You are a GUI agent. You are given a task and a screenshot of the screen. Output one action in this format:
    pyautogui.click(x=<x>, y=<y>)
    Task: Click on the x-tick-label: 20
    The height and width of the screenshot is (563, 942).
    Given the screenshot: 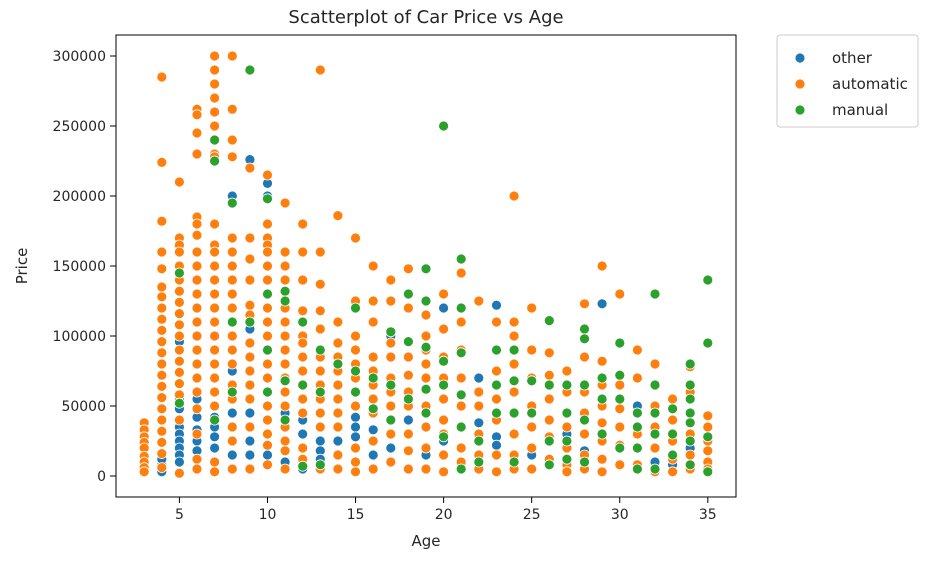 What is the action you would take?
    pyautogui.click(x=444, y=515)
    